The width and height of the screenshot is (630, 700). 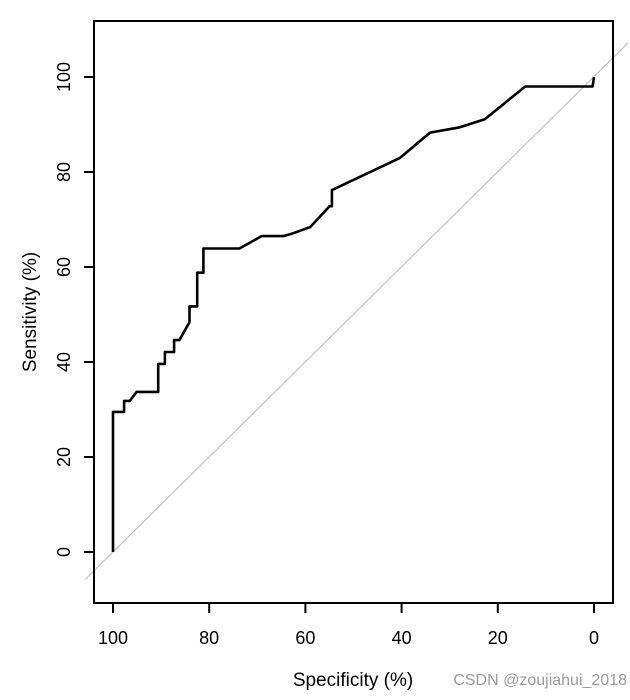 I want to click on x-tick-label: 60, so click(x=305, y=638).